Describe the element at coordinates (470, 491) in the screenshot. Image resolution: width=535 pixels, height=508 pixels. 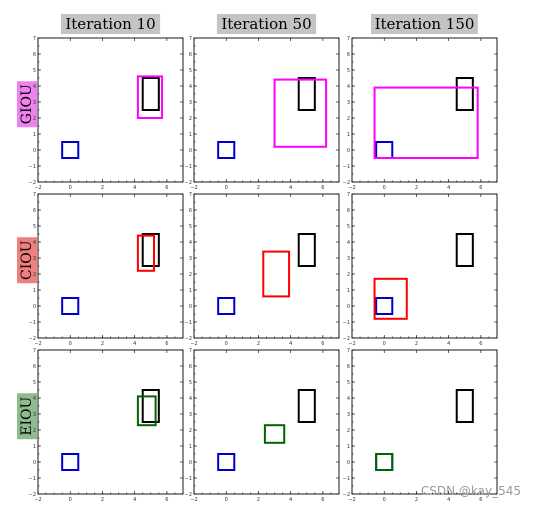
I see `watermark: CSDN @kay_545` at that location.